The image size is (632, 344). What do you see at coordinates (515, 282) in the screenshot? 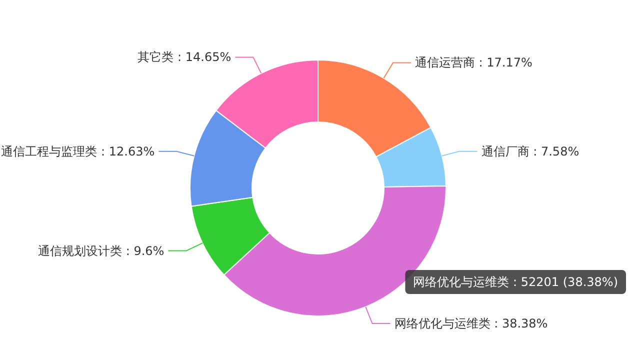
I see `annotation: 网络优化与运维类 : 52201 (38.38%)` at bounding box center [515, 282].